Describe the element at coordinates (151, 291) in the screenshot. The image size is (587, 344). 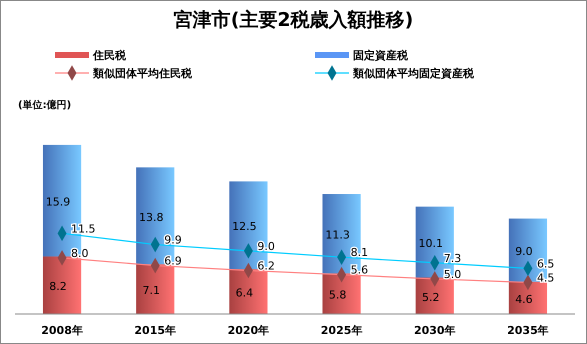
I see `data-label: 7.1` at that location.